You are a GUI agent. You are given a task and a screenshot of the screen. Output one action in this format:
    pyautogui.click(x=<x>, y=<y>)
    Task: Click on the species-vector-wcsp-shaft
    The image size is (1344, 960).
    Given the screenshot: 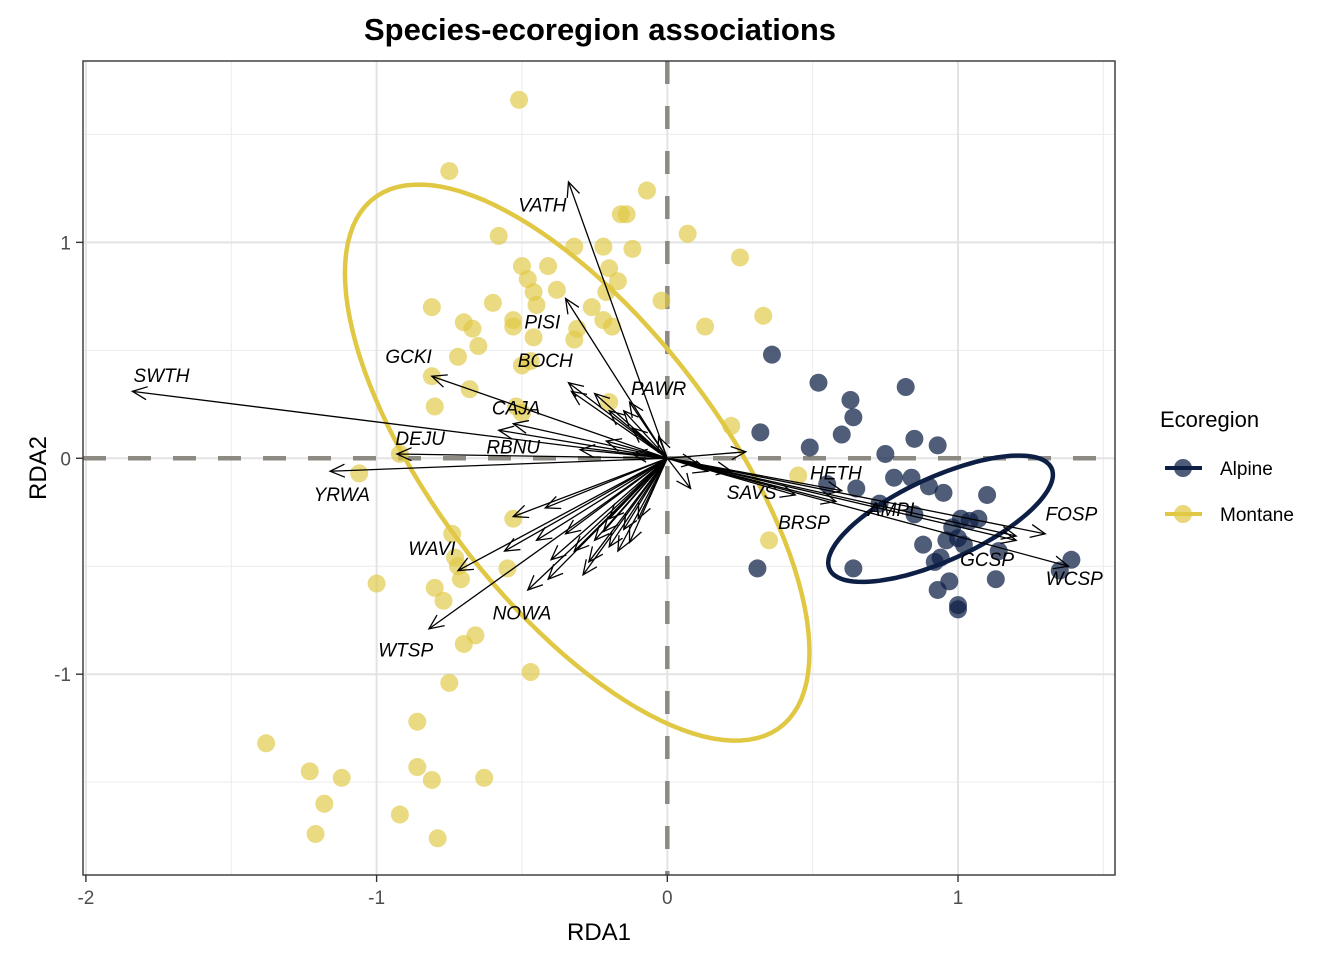 What is the action you would take?
    pyautogui.click(x=868, y=512)
    